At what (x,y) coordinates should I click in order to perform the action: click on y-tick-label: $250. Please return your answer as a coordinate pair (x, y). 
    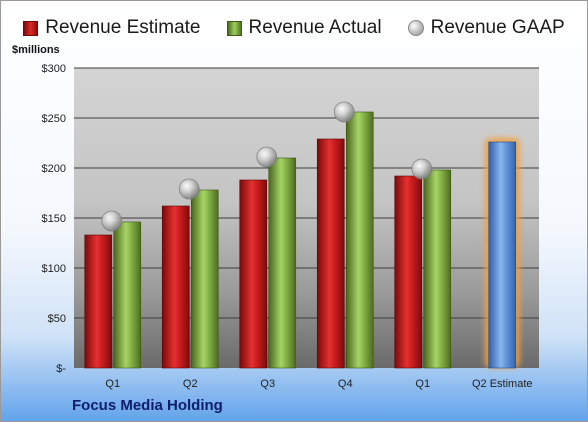
    Looking at the image, I should click on (54, 119).